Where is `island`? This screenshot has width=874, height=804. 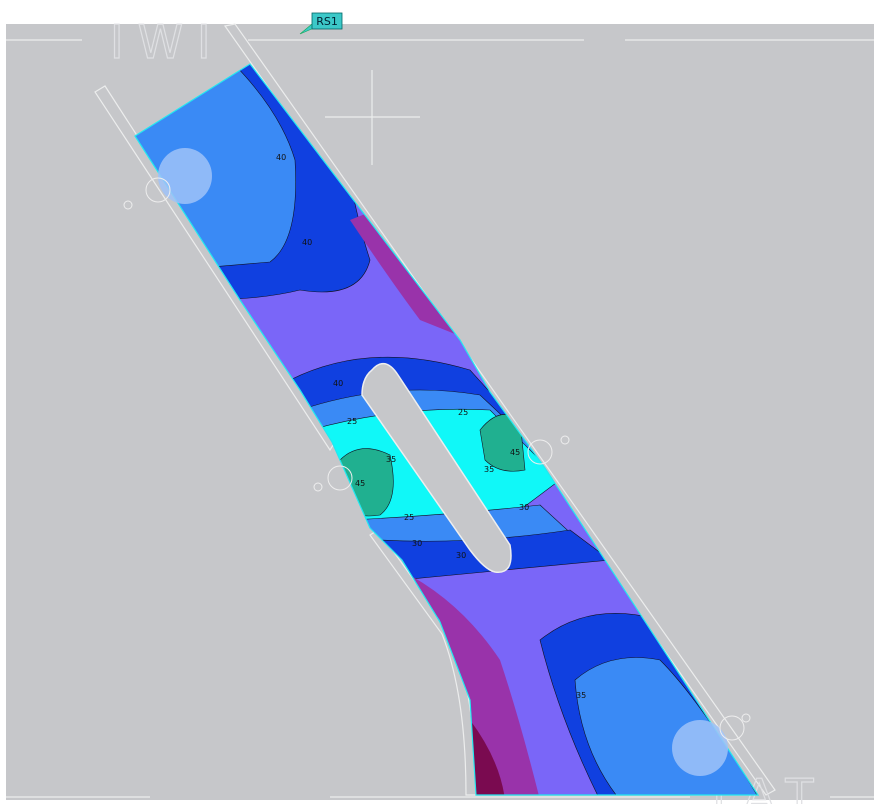 island is located at coordinates (436, 467).